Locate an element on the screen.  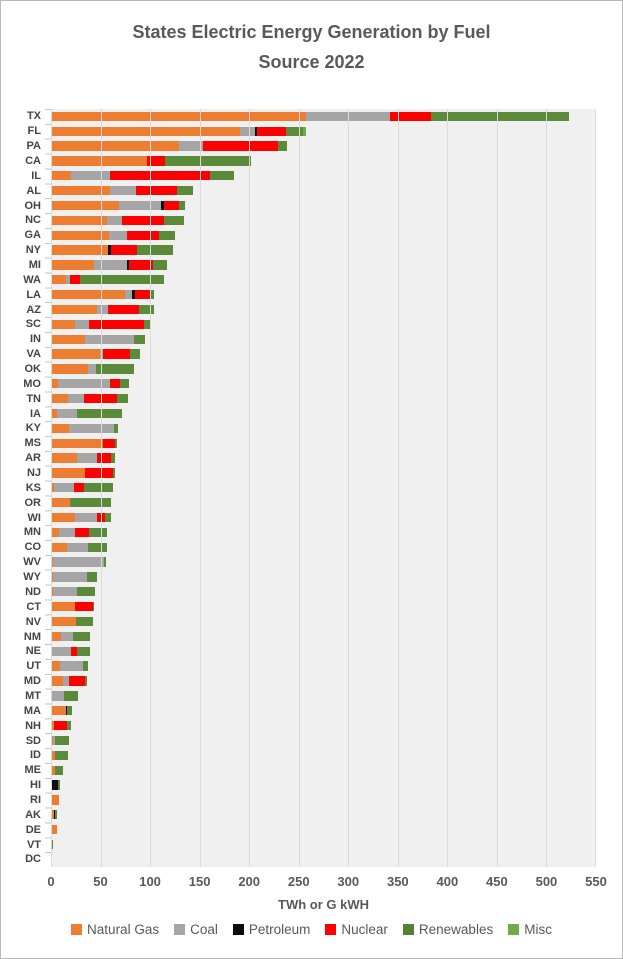
x-tick-500: 500 is located at coordinates (546, 881).